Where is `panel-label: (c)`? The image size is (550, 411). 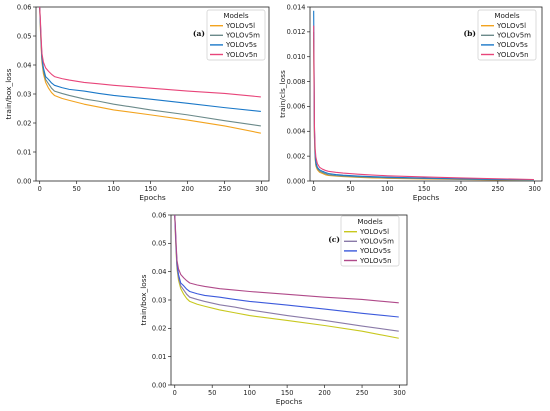
panel-label: (c) is located at coordinates (334, 239).